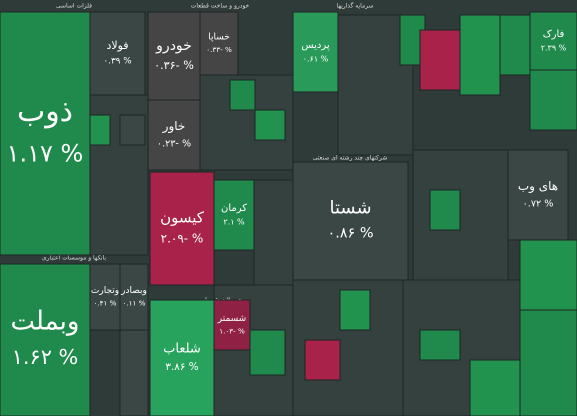  What do you see at coordinates (174, 126) in the screenshot?
I see `tile-name: خاور` at bounding box center [174, 126].